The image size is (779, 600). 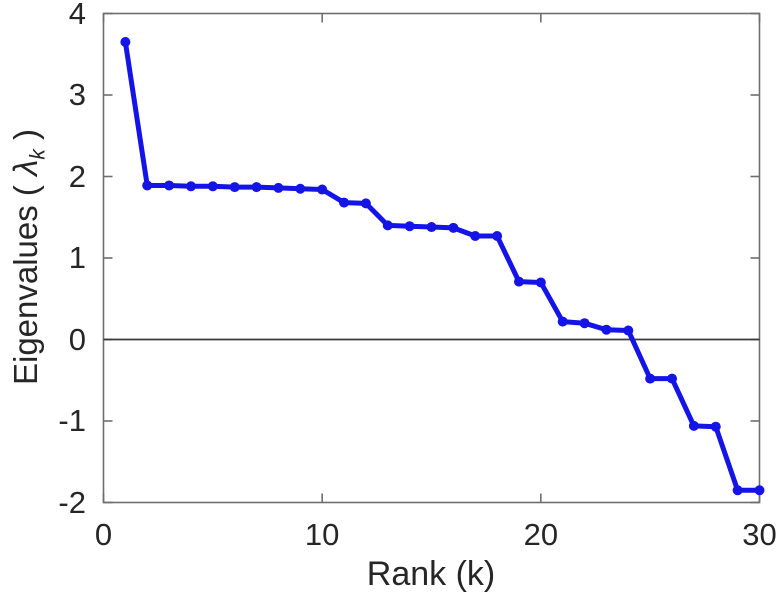 What do you see at coordinates (77, 339) in the screenshot?
I see `y-tick-label: 0` at bounding box center [77, 339].